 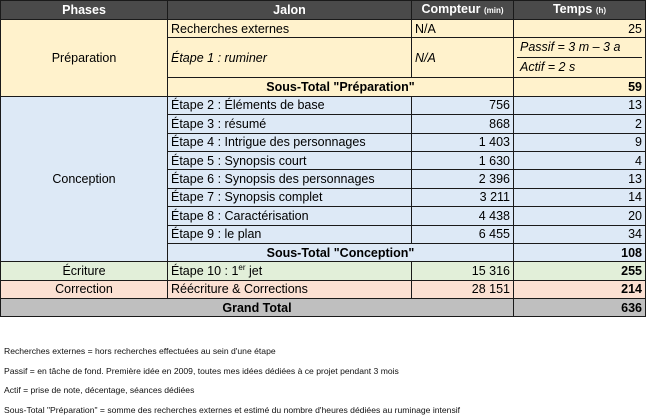 I want to click on phase-cell-correction: Correction, so click(x=84, y=289).